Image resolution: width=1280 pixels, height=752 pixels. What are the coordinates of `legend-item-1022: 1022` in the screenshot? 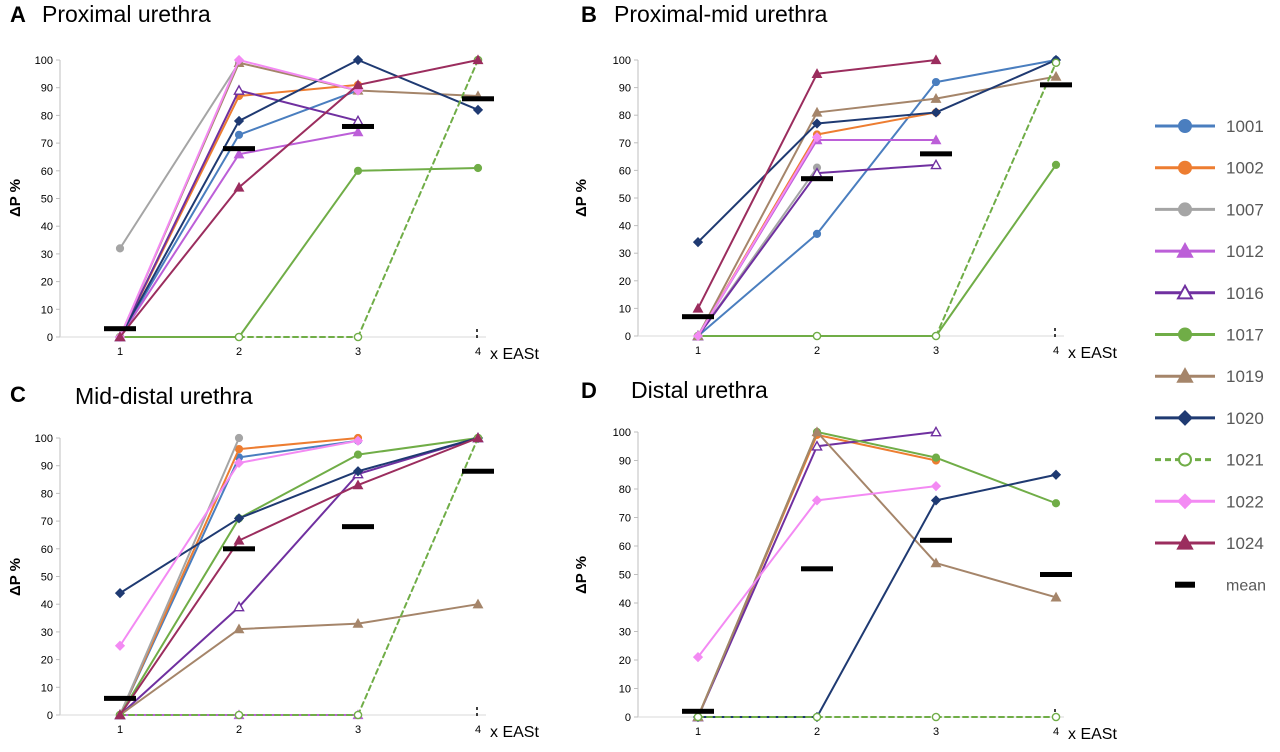 It's located at (1209, 501).